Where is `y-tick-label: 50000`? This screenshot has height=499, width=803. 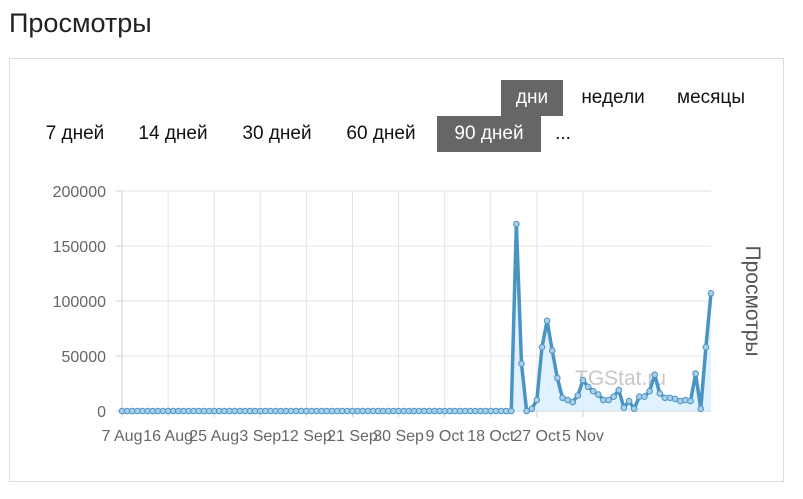
y-tick-label: 50000 is located at coordinates (84, 357).